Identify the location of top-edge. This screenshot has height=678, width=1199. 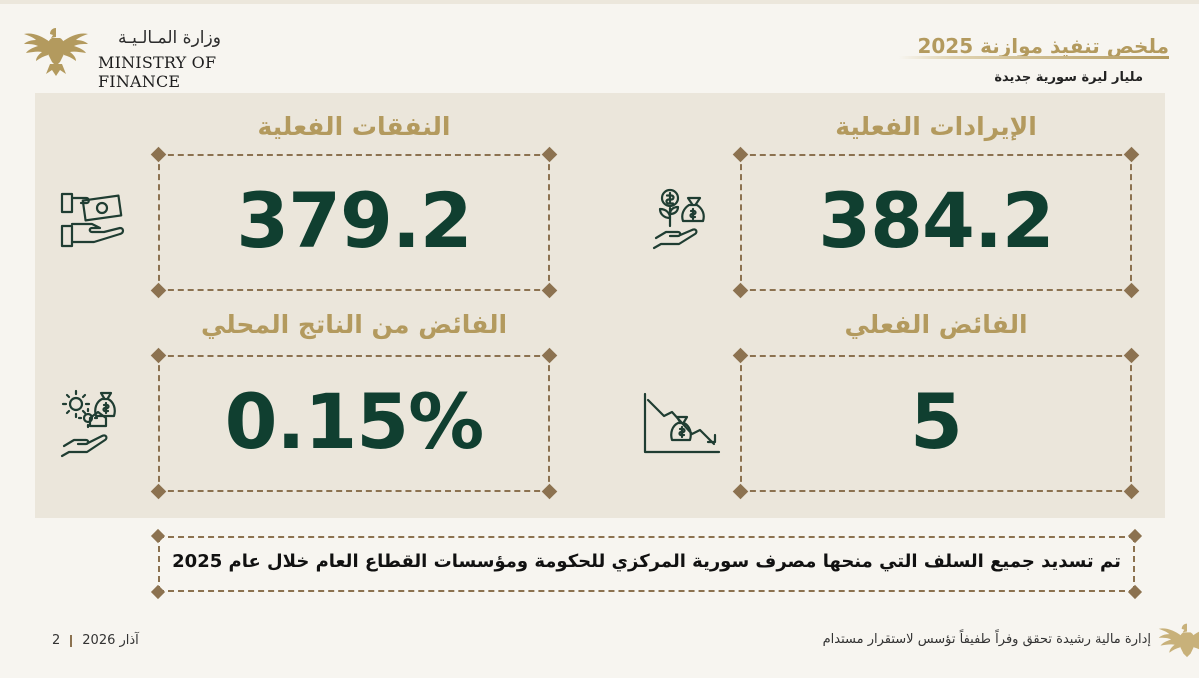
(599, 2).